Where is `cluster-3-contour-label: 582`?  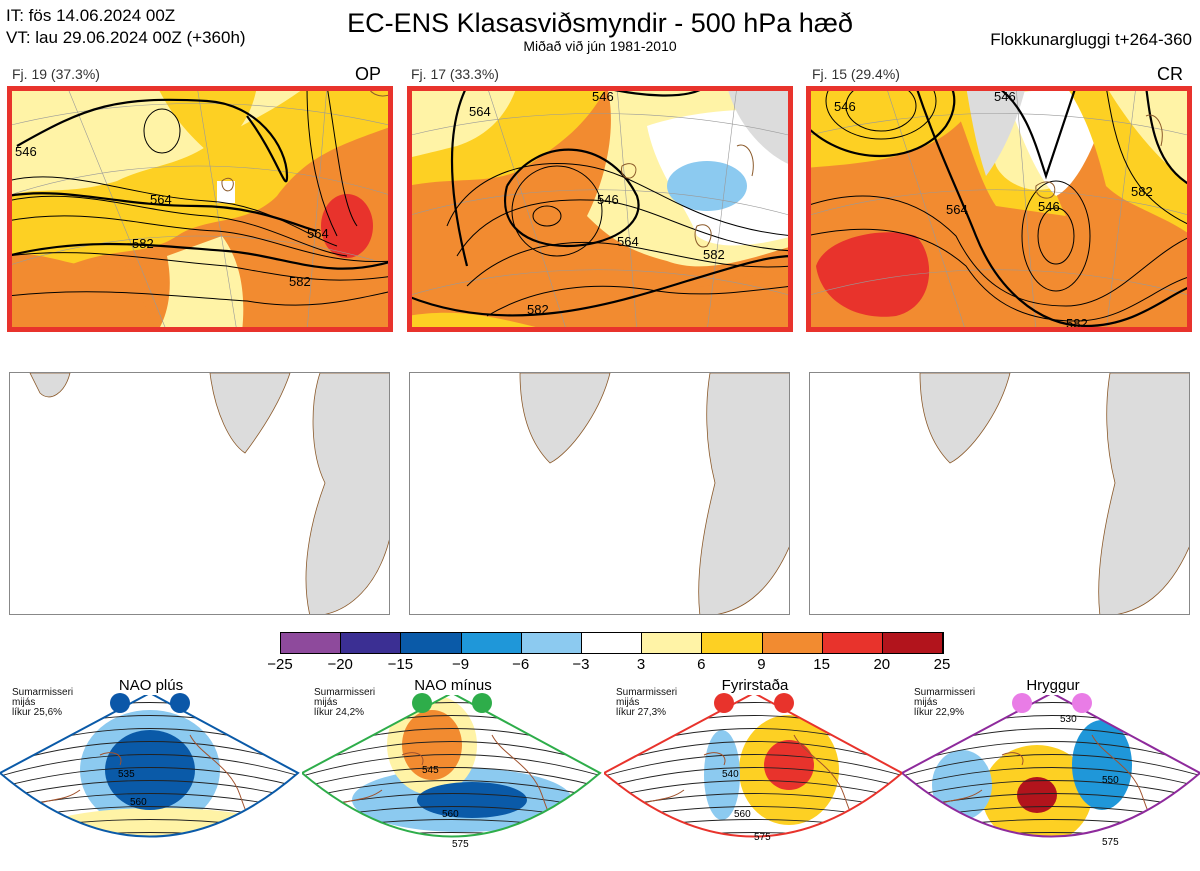 cluster-3-contour-label: 582 is located at coordinates (1142, 191).